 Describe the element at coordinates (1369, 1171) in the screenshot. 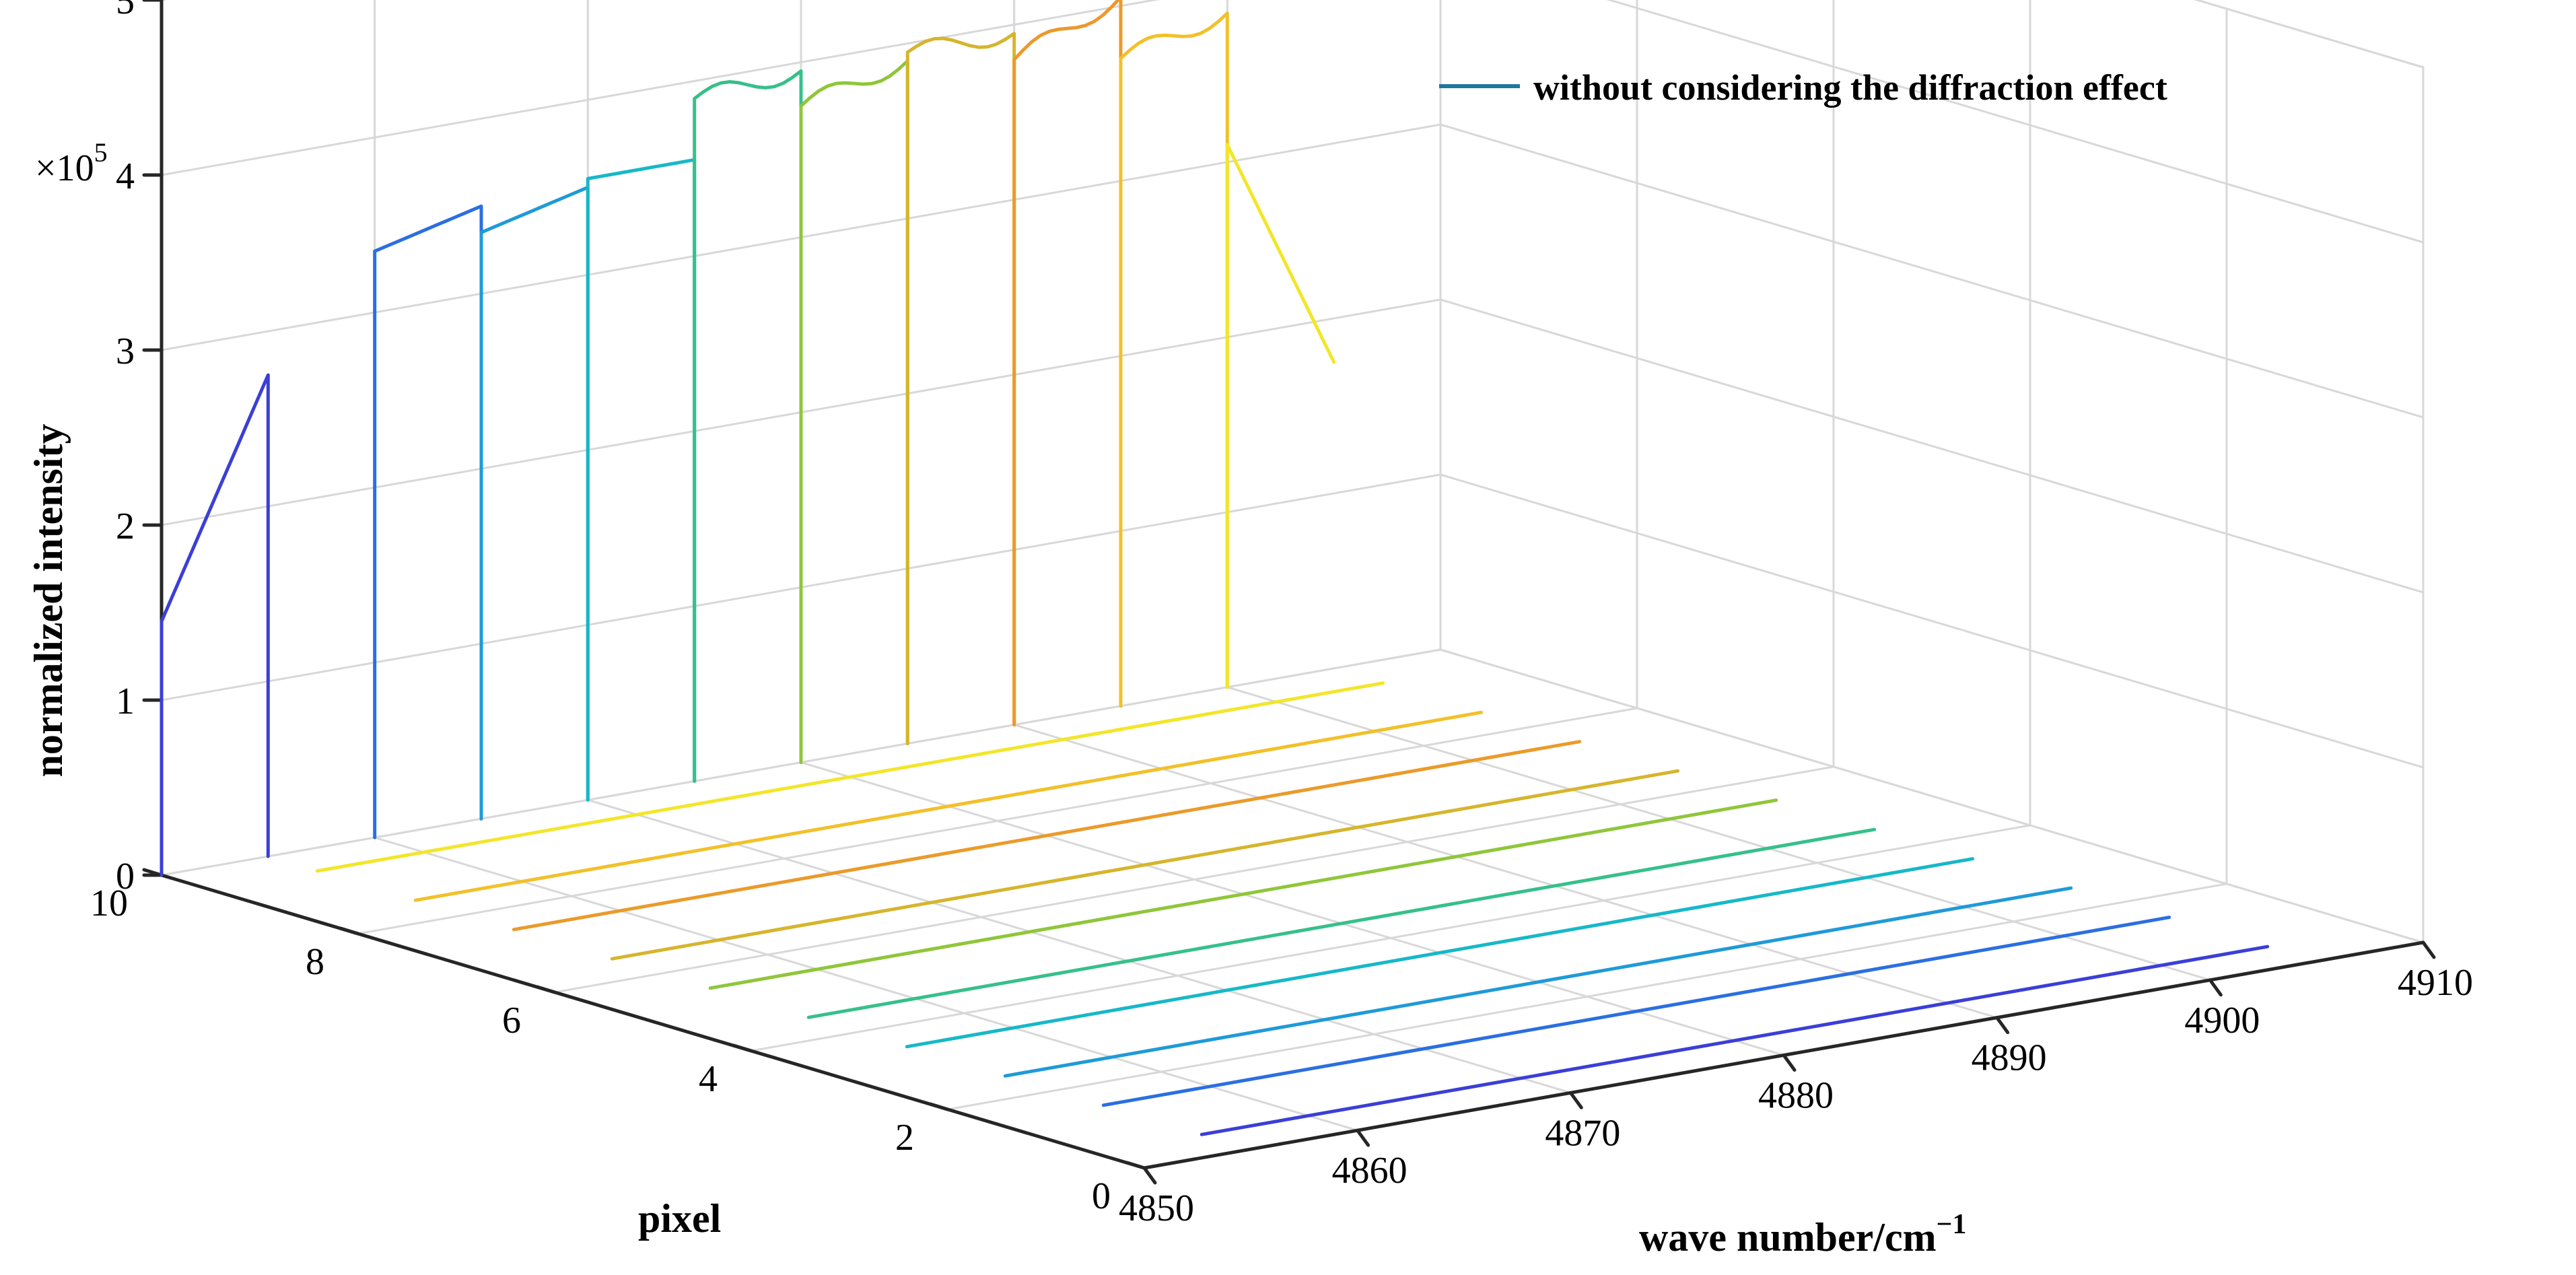

I see `x-tick-label: 4860` at that location.